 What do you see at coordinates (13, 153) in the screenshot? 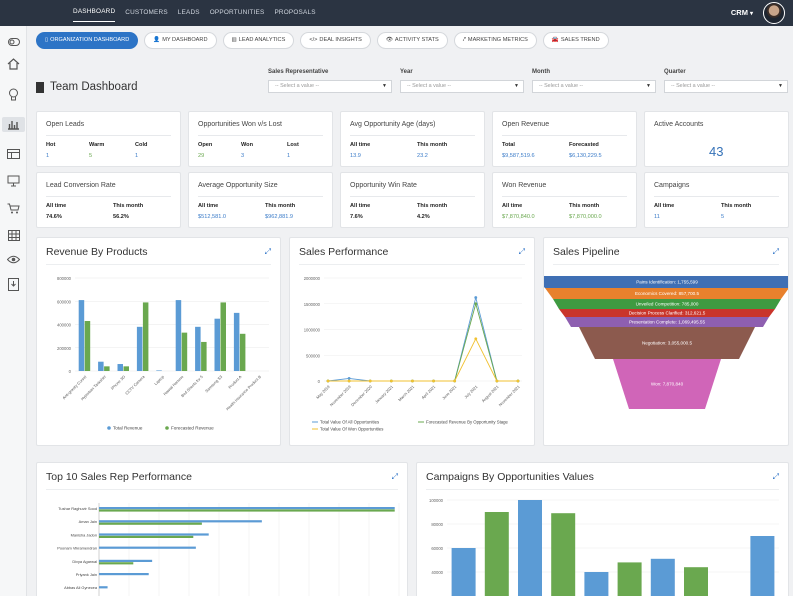
I see `table-icon` at bounding box center [13, 153].